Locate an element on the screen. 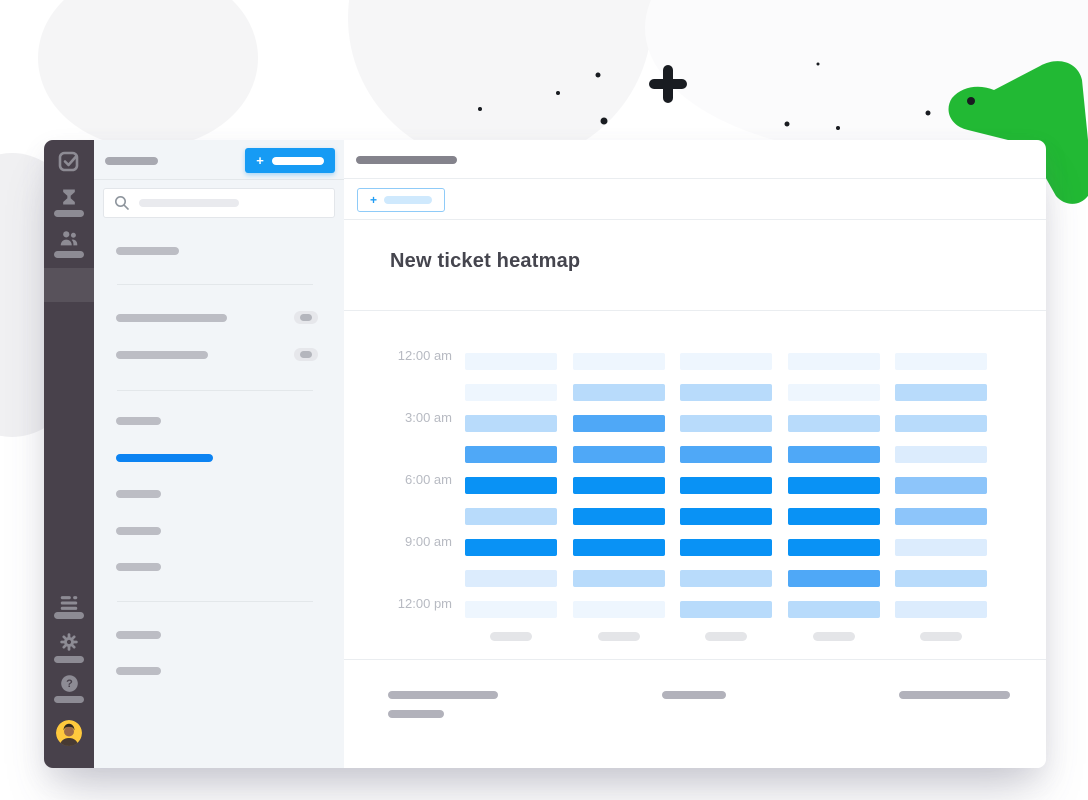  y-axis-label: 6:00 am is located at coordinates (428, 479).